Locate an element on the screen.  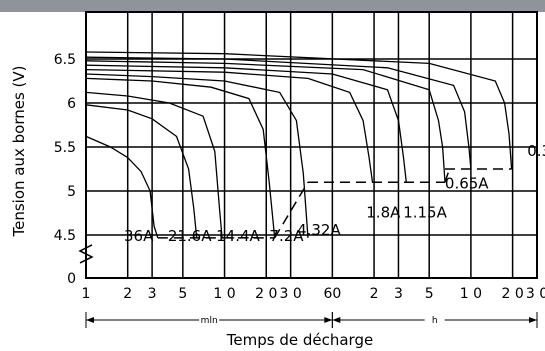
unit-label: h is located at coordinates (435, 321).